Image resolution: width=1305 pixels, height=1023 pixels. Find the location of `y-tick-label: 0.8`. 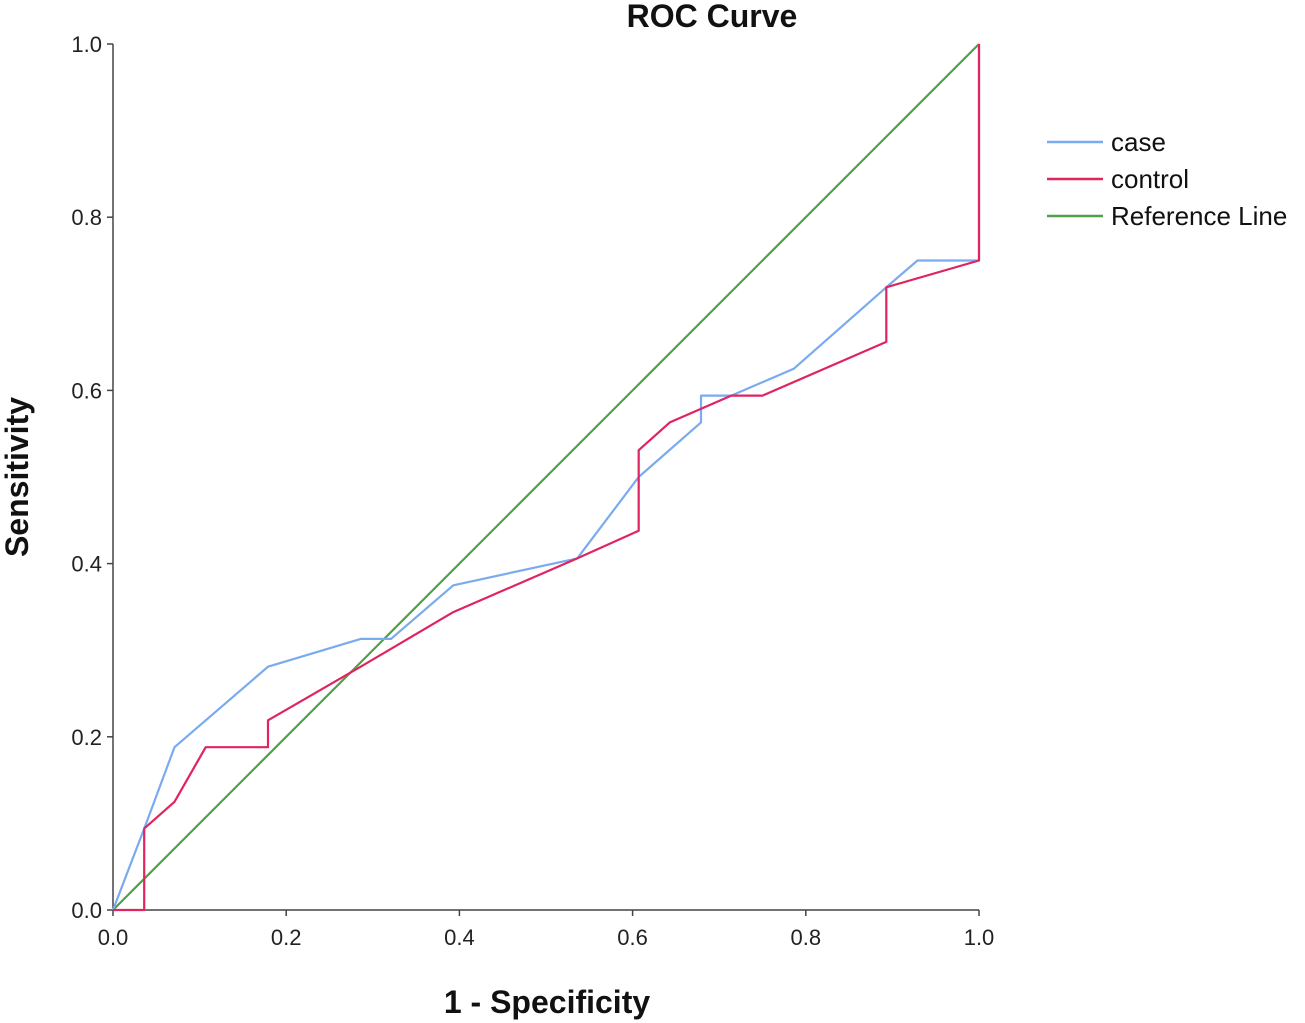

y-tick-label: 0.8 is located at coordinates (86, 217).